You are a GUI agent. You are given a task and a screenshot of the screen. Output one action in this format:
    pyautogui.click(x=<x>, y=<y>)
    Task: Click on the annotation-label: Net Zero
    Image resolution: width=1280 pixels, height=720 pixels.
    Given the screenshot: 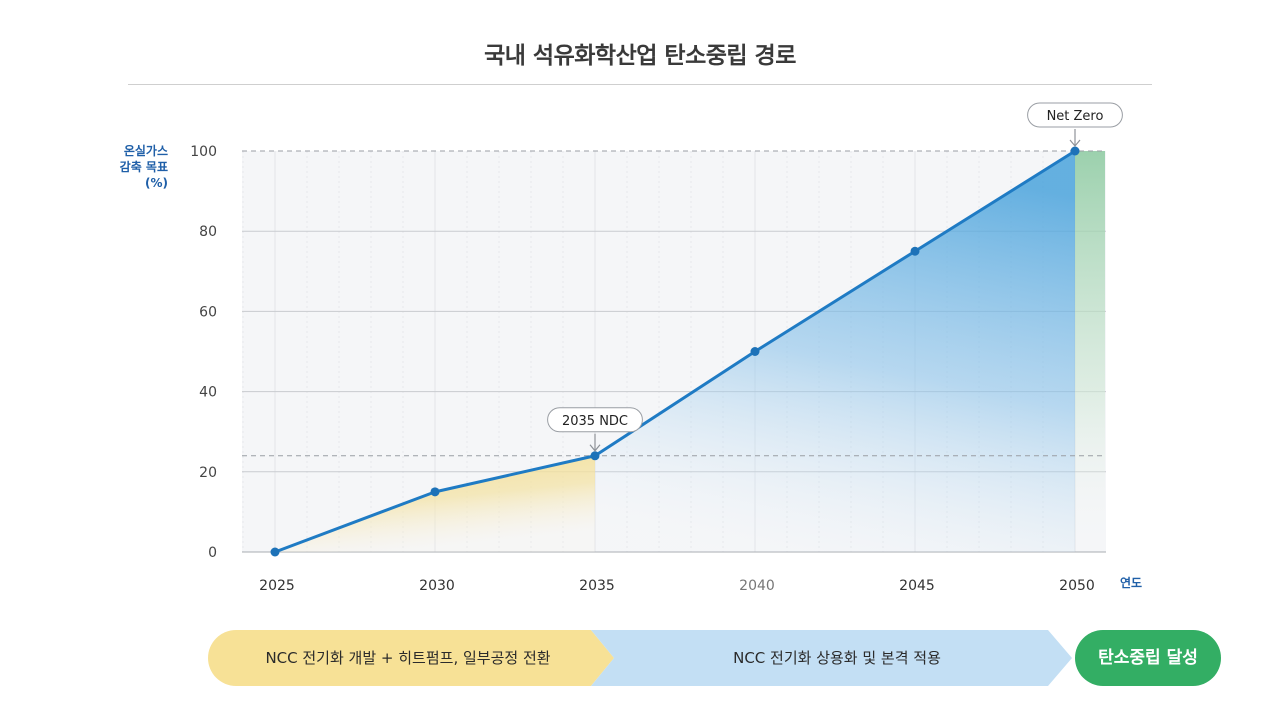 What is the action you would take?
    pyautogui.click(x=1075, y=116)
    